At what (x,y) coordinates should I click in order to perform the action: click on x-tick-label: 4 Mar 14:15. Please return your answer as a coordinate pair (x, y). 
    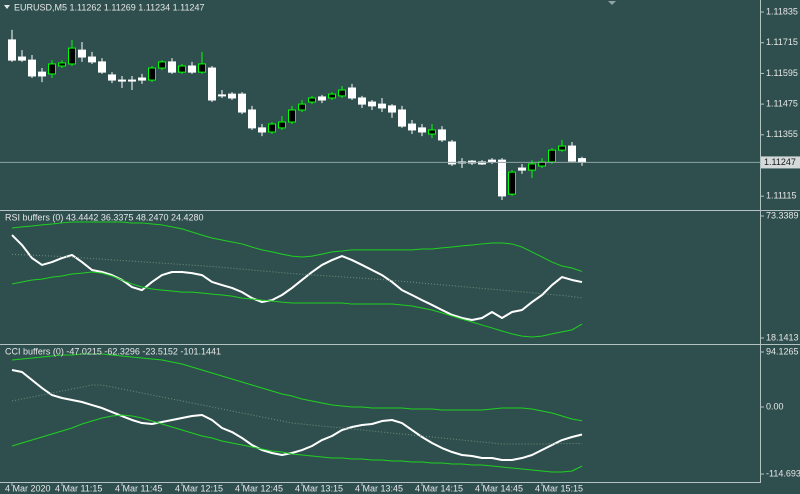
    Looking at the image, I should click on (439, 488).